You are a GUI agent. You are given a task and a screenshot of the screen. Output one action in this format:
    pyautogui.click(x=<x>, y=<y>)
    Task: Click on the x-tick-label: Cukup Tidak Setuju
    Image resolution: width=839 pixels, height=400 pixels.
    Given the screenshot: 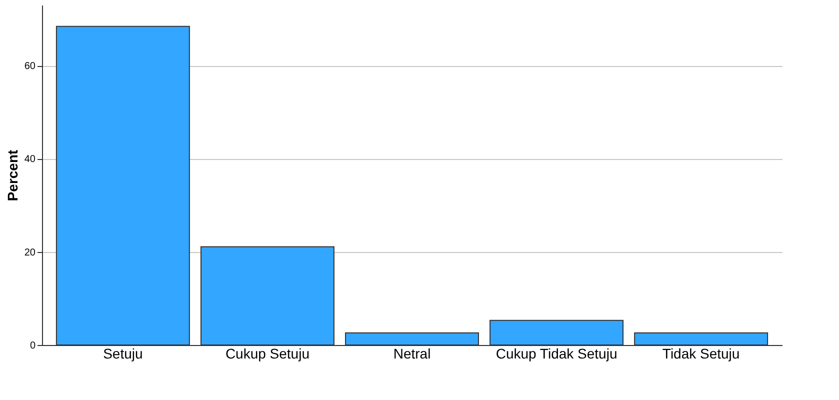 What is the action you would take?
    pyautogui.click(x=557, y=354)
    